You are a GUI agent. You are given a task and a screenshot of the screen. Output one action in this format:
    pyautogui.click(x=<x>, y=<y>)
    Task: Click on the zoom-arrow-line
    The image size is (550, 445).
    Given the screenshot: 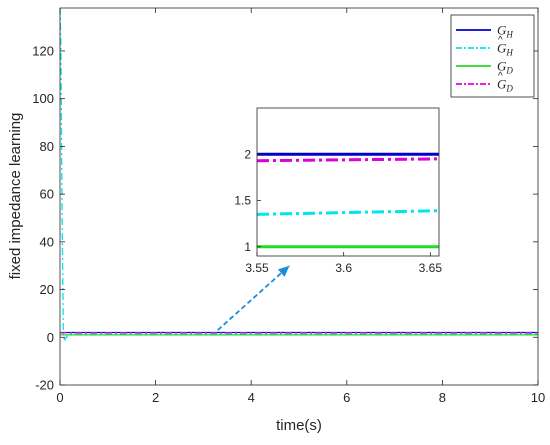 What is the action you would take?
    pyautogui.click(x=254, y=298)
    